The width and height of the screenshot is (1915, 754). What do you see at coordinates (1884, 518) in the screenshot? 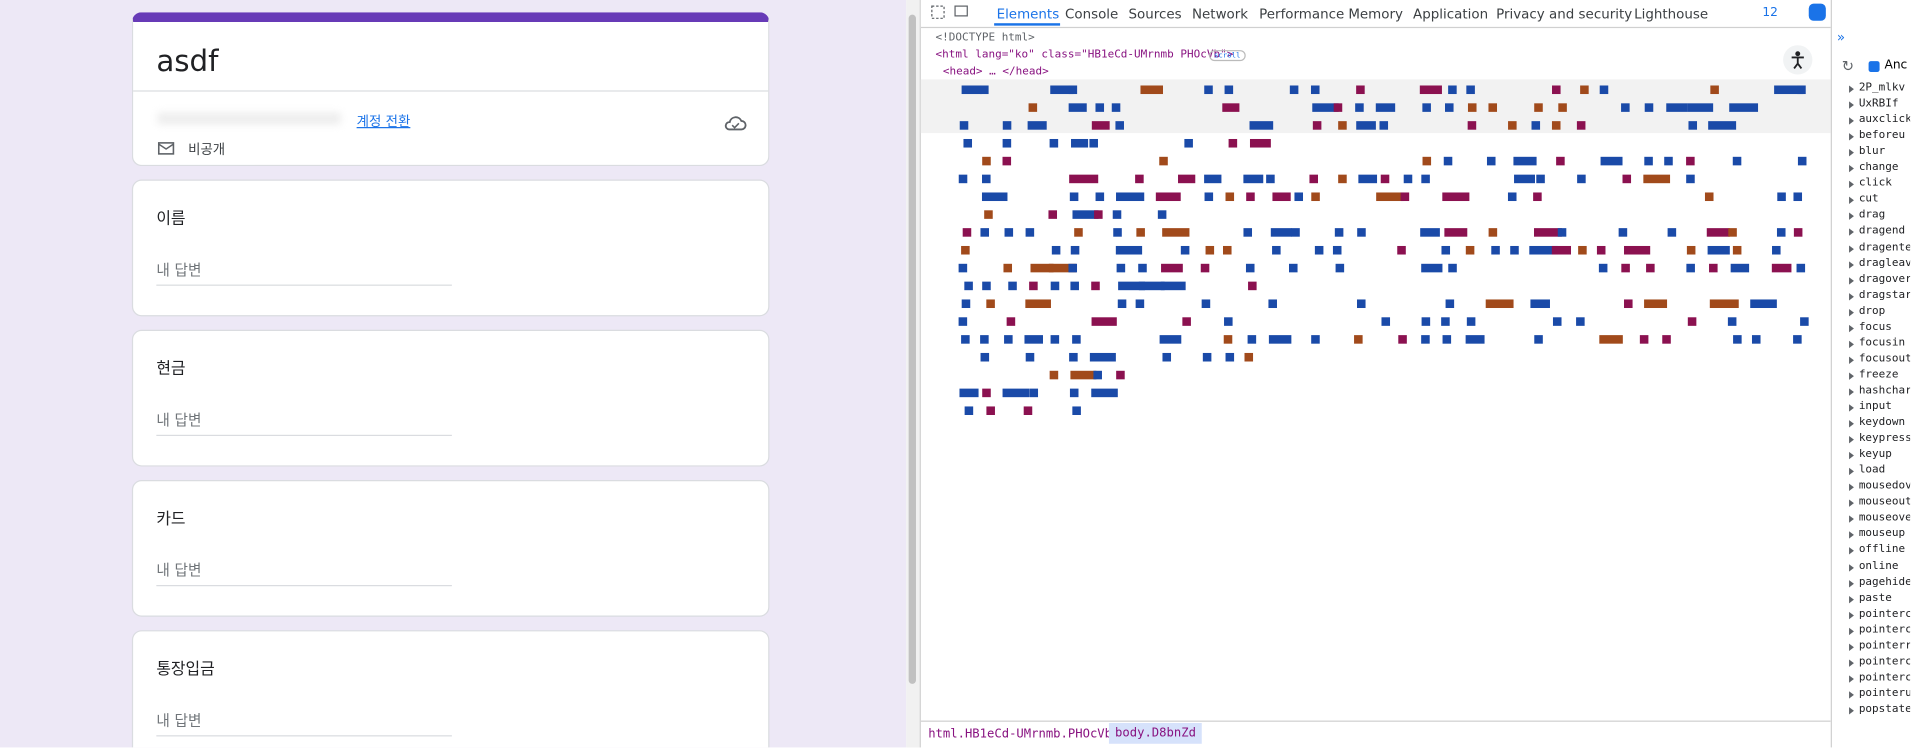
I see `event-listener: mouseove` at bounding box center [1884, 518].